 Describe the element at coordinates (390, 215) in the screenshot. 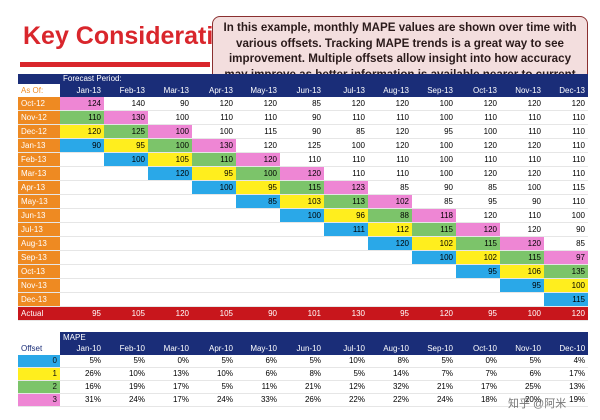

I see `forecast-cell: 88` at that location.